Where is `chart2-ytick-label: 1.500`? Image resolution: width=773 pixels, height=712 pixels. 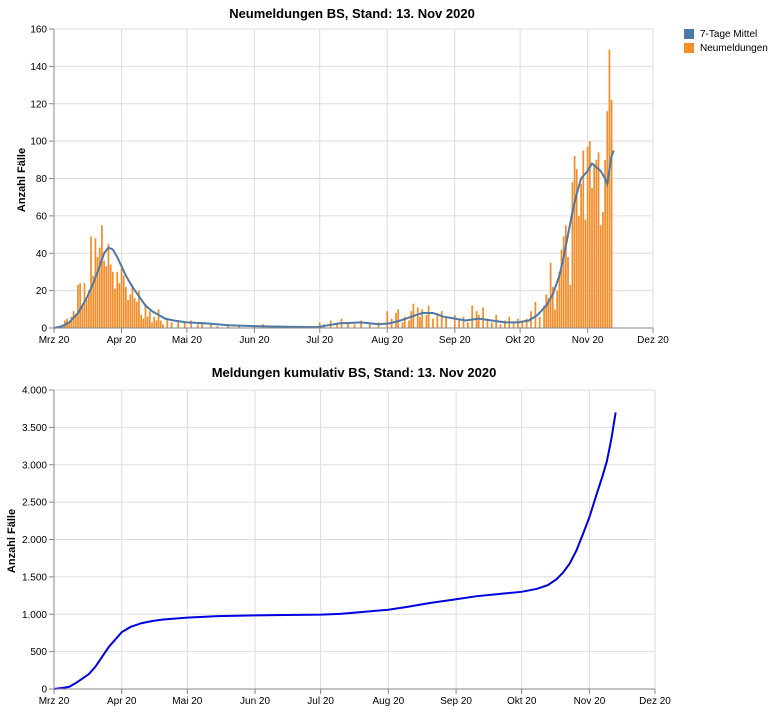
chart2-ytick-label: 1.500 is located at coordinates (34, 577).